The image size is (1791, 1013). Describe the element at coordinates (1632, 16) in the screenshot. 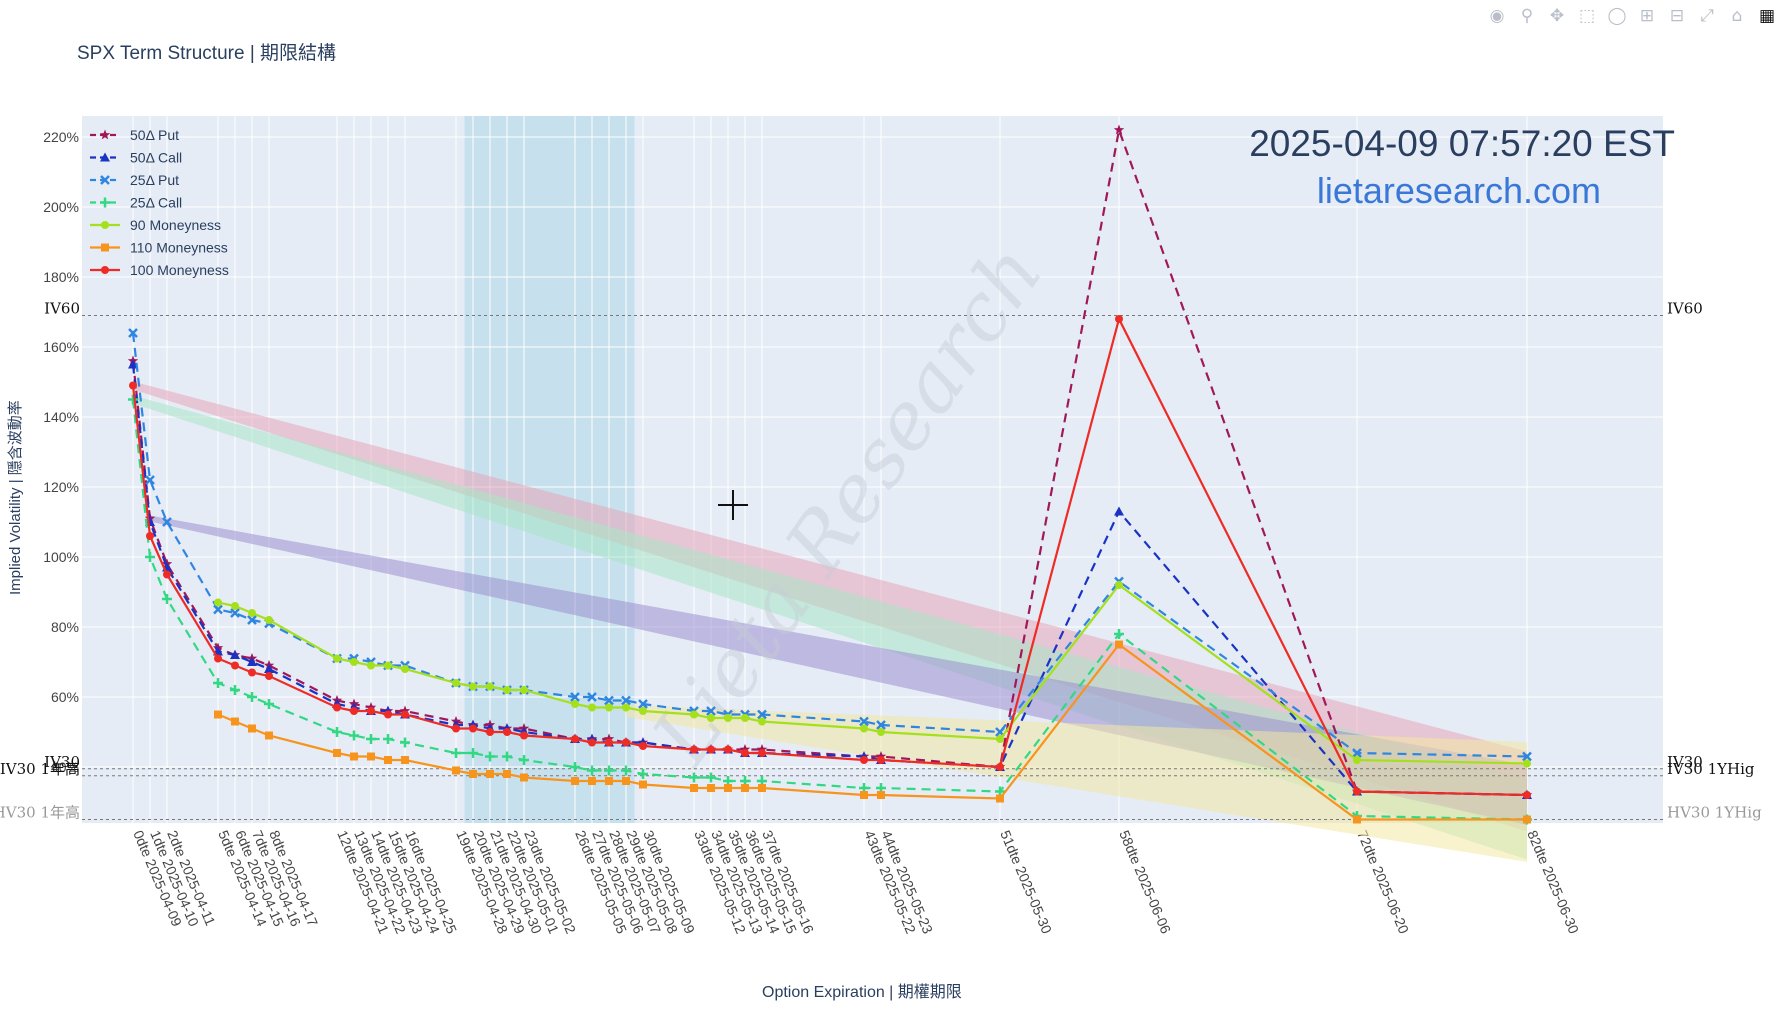

I see `plot-modebar: ◉ ⚲ ✥ ⬚ ◯ ⊞ ⊟ ⤢ ⌂ ▦` at that location.